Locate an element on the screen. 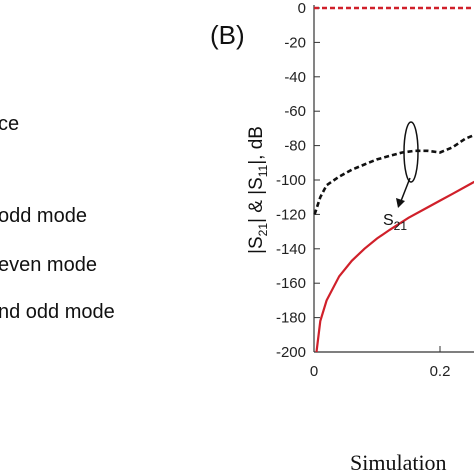  annotation-arrow-line is located at coordinates (405, 189).